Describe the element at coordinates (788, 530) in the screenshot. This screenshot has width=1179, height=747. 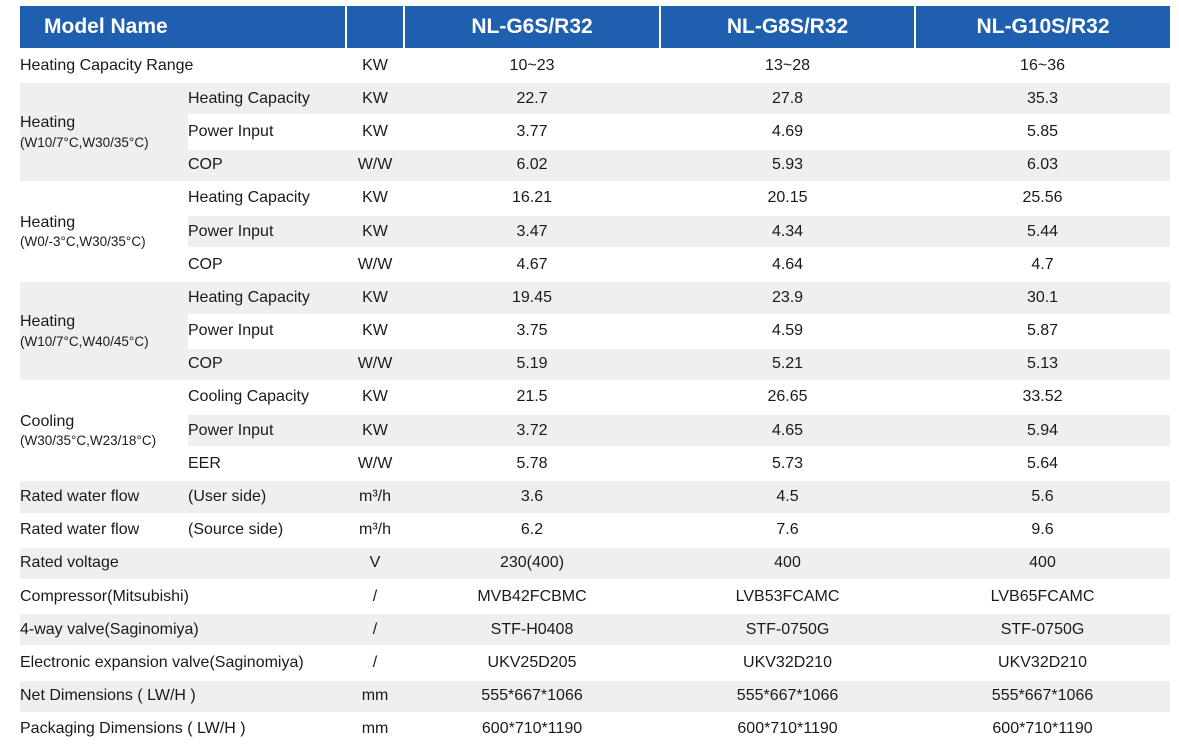
I see `cell-value: 7.6` at that location.